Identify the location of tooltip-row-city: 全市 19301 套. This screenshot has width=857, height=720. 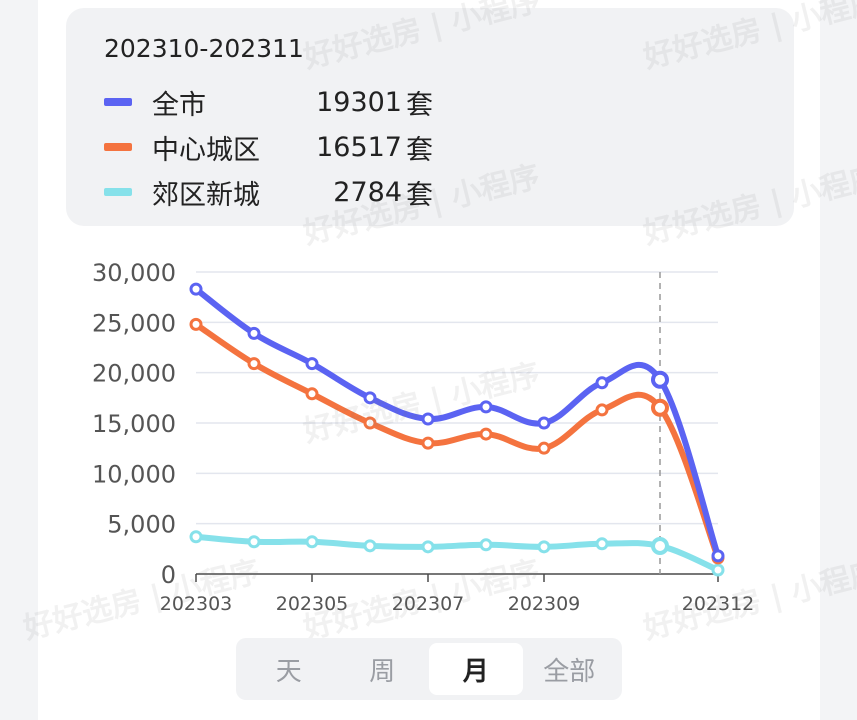
(268, 102).